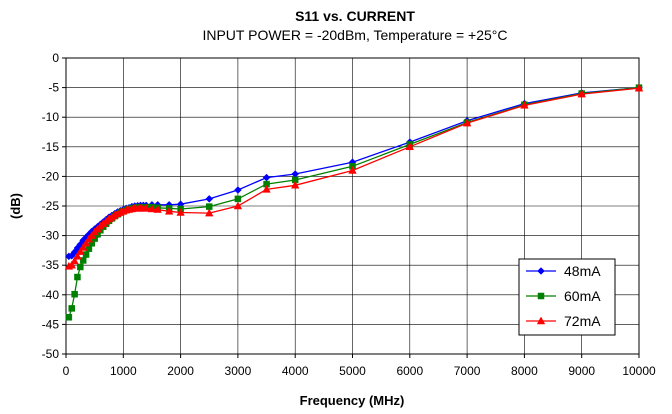 Image resolution: width=672 pixels, height=414 pixels. I want to click on y-tick-label: 0, so click(55, 58).